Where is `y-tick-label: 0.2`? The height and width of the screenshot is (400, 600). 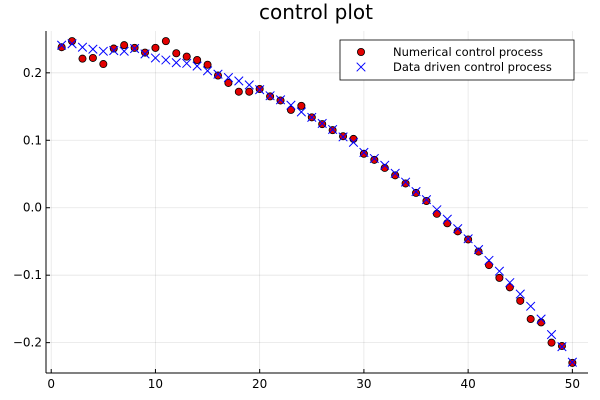
y-tick-label: 0.2 is located at coordinates (32, 73).